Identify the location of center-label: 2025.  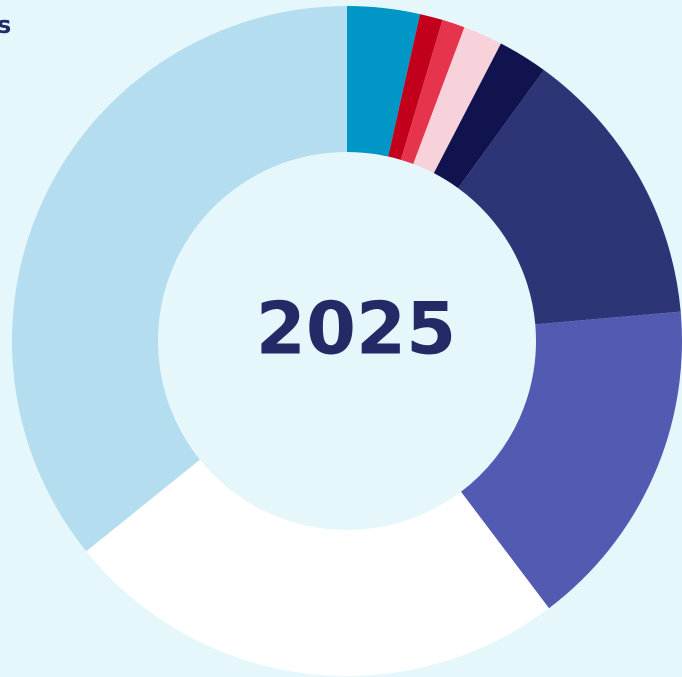
(356, 329).